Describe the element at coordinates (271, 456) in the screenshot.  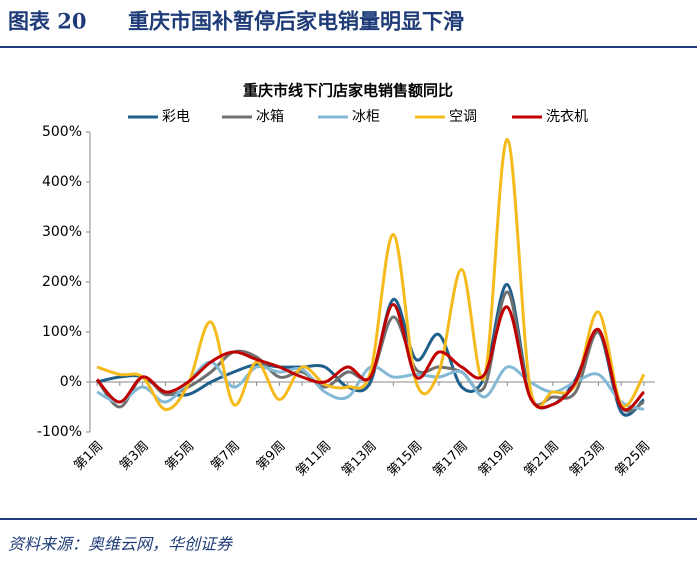
I see `x-tick-label: 第9周` at that location.